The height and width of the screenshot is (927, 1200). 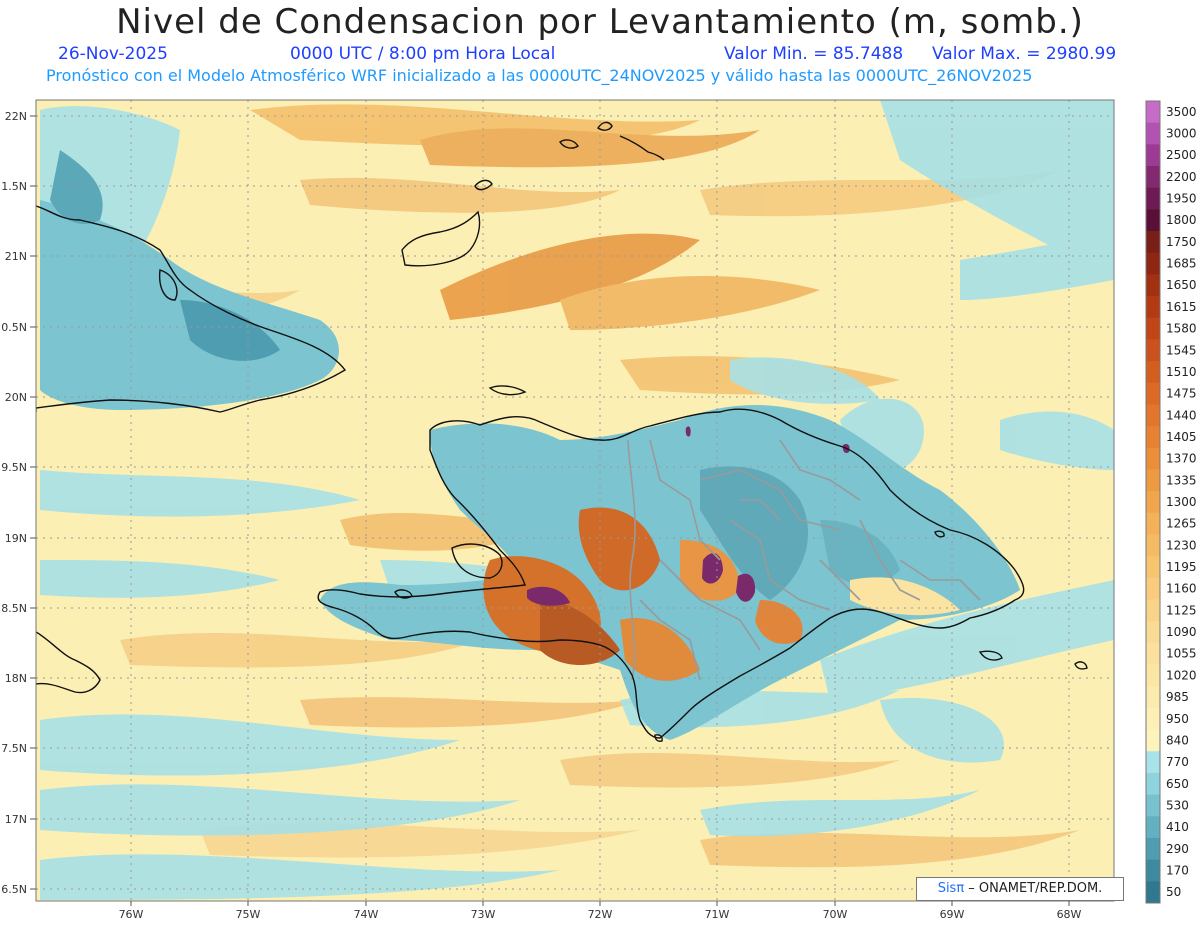 What do you see at coordinates (189, 280) in the screenshot?
I see `cuba-blue` at bounding box center [189, 280].